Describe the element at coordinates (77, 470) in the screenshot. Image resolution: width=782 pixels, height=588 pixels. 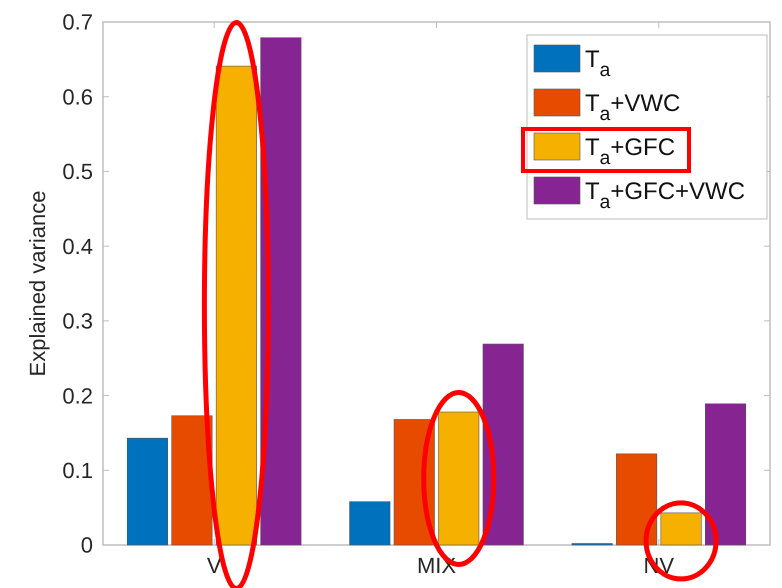
I see `y-tick-label: 0.1` at that location.